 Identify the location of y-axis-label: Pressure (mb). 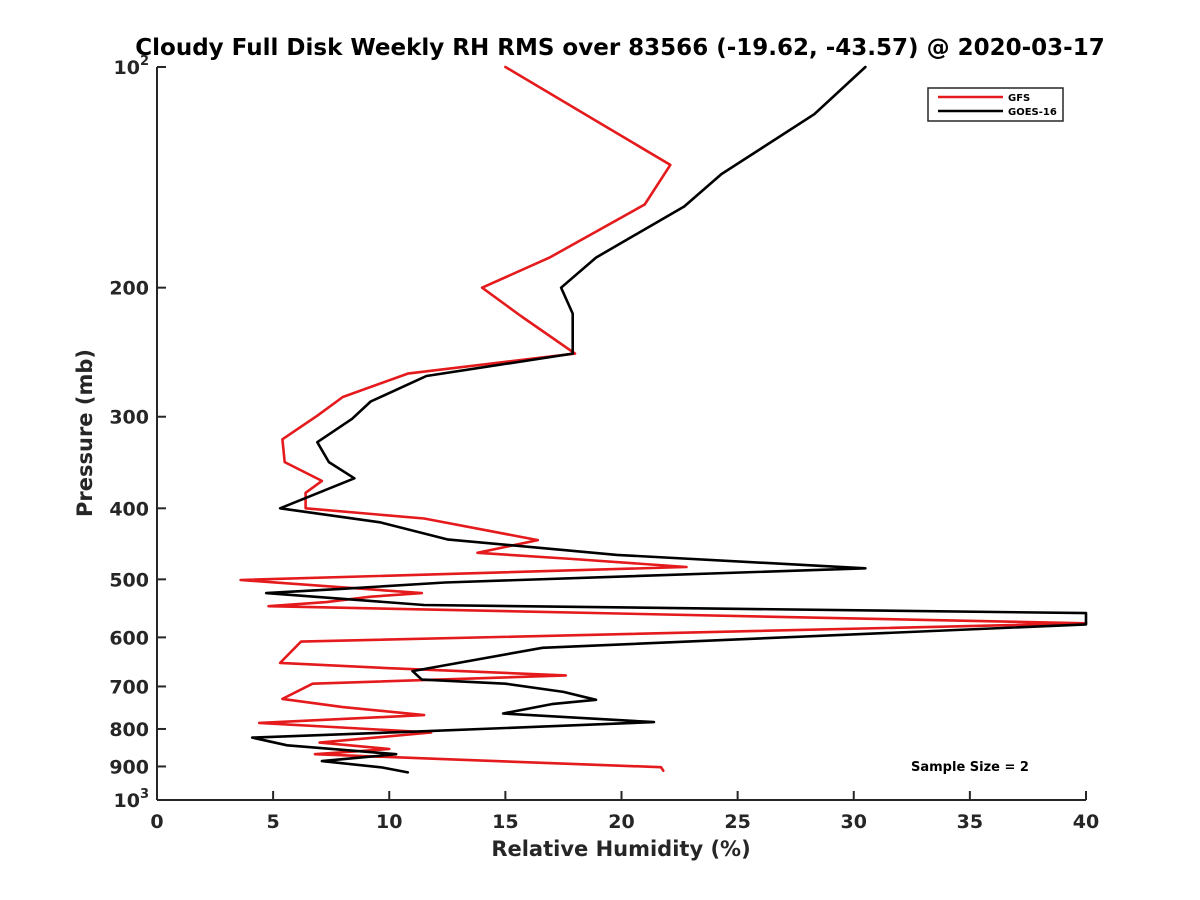
(85, 433).